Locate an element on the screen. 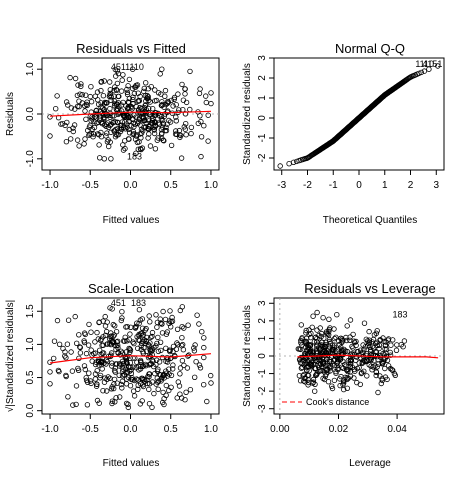 The image size is (476, 486). x-tick-label: 0.00 is located at coordinates (280, 429).